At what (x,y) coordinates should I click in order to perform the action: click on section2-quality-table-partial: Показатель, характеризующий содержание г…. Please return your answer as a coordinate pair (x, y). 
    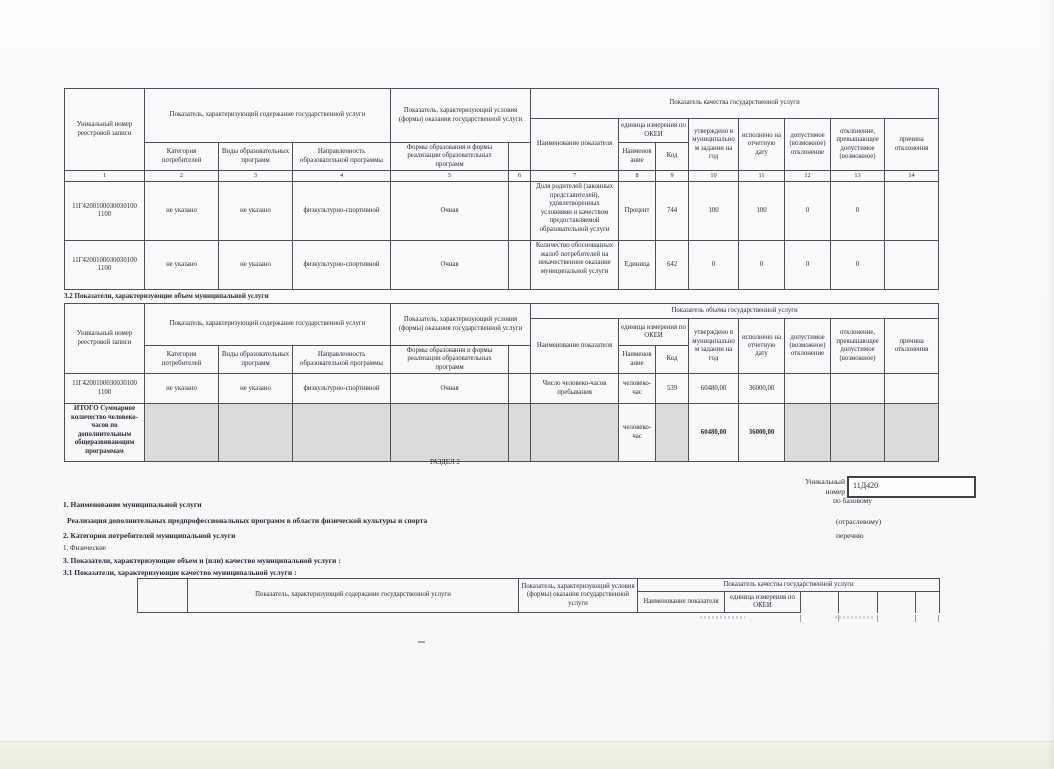
    Looking at the image, I should click on (538, 595).